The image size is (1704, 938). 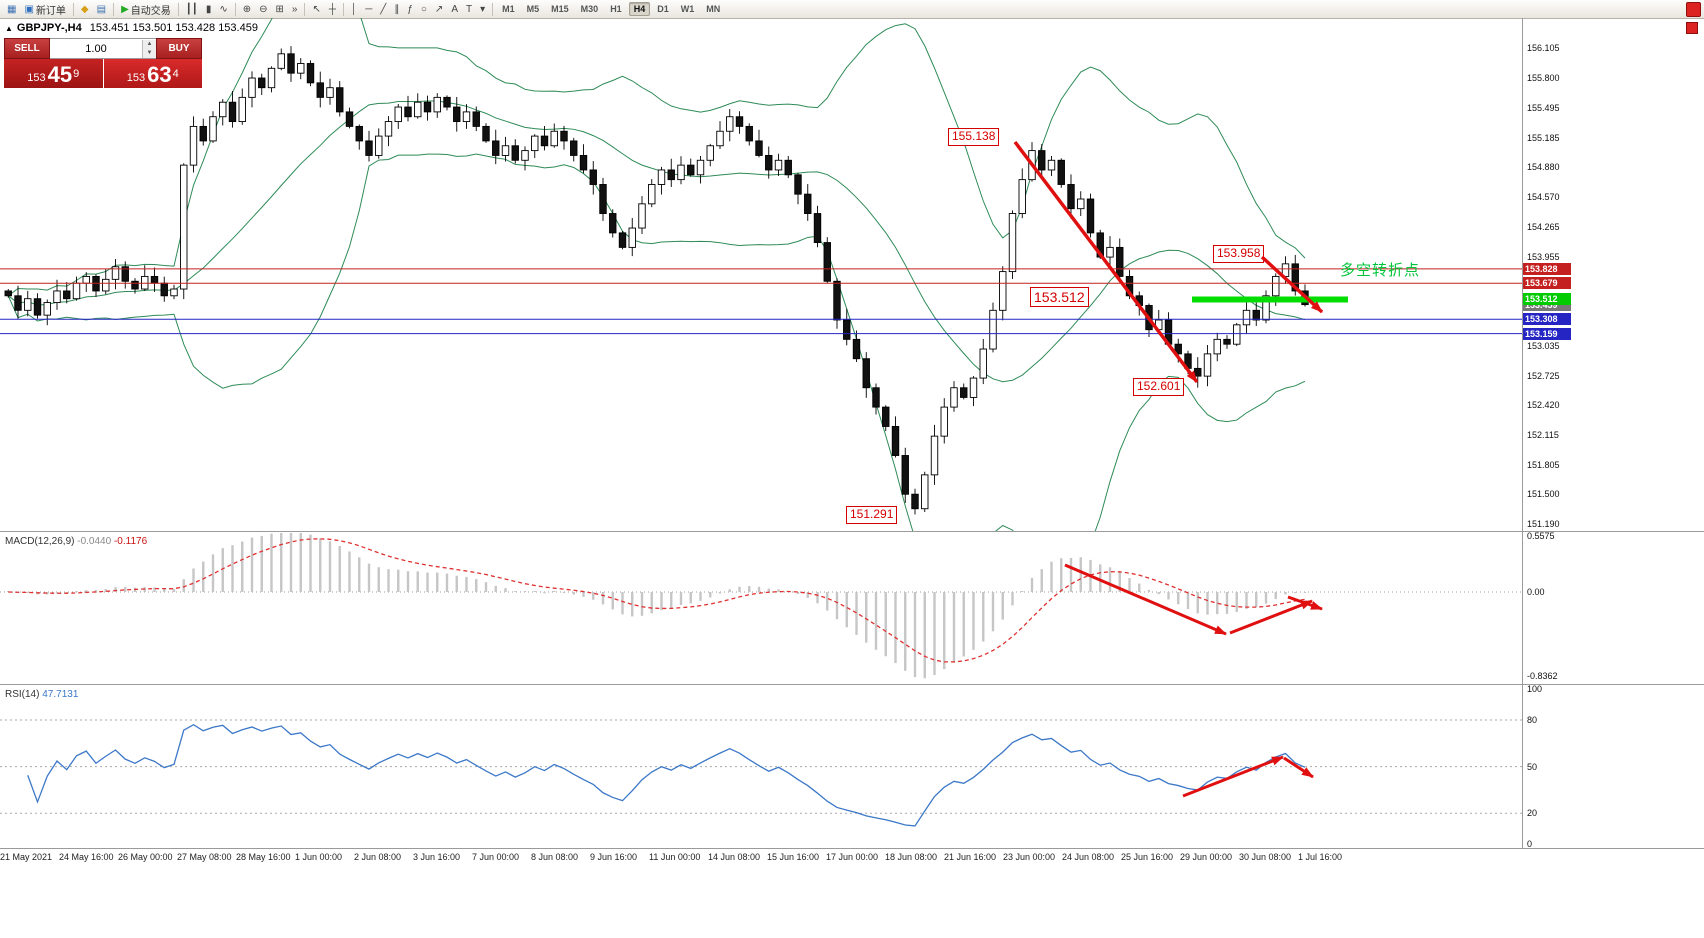 I want to click on autotrade-button: ▶ 自动交易, so click(x=146, y=9).